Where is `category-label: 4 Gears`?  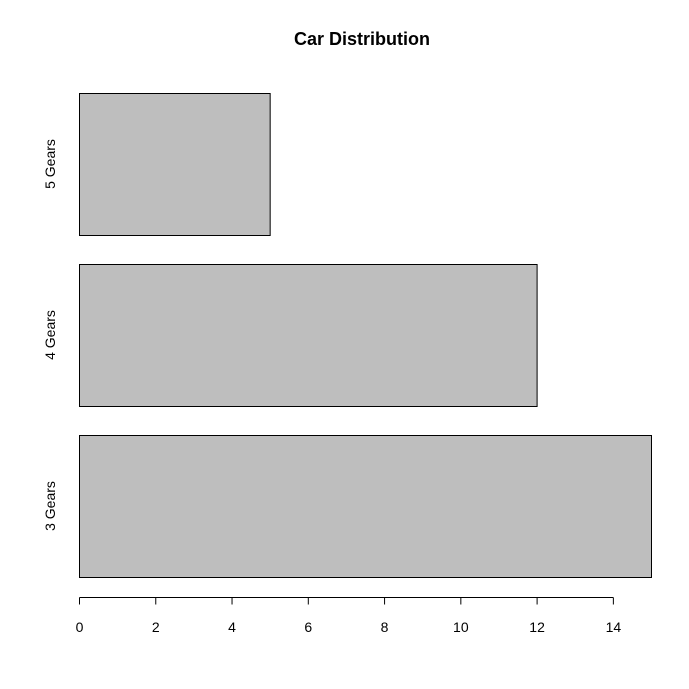
category-label: 4 Gears is located at coordinates (50, 335).